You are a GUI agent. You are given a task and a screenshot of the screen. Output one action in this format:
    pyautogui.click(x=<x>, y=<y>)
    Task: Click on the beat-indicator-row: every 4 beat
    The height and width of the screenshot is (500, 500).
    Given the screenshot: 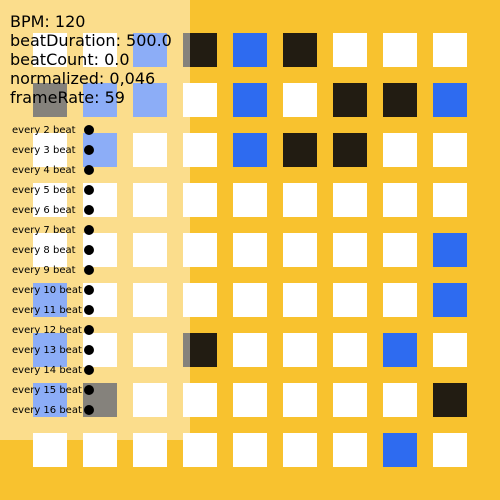 What is the action you would take?
    pyautogui.click(x=53, y=170)
    